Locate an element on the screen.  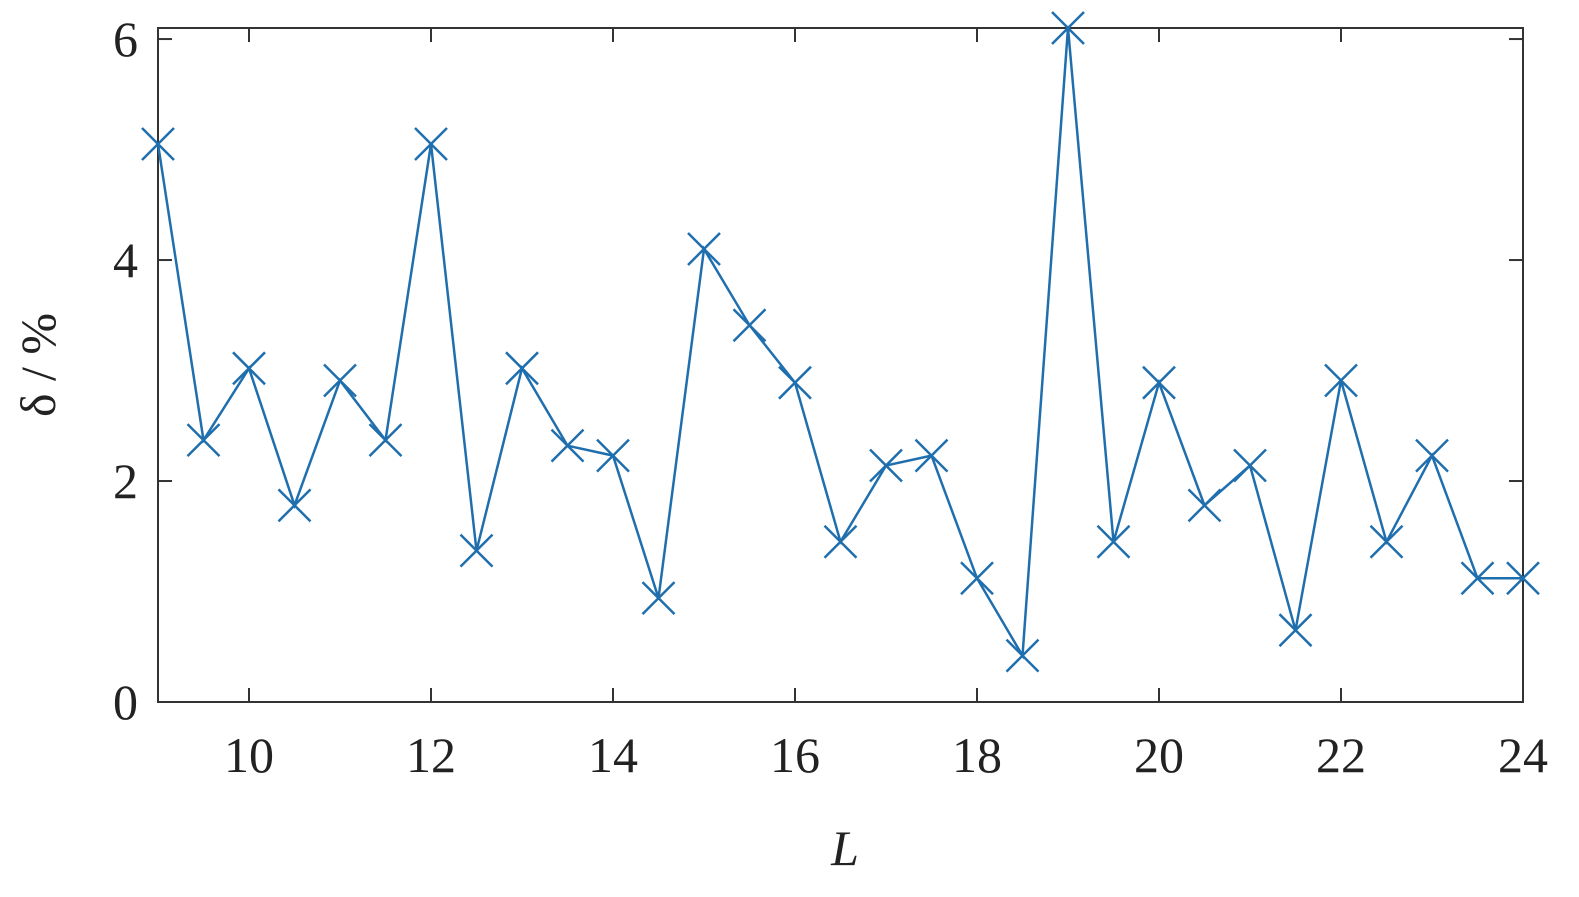
x-axis-label: L is located at coordinates (844, 848).